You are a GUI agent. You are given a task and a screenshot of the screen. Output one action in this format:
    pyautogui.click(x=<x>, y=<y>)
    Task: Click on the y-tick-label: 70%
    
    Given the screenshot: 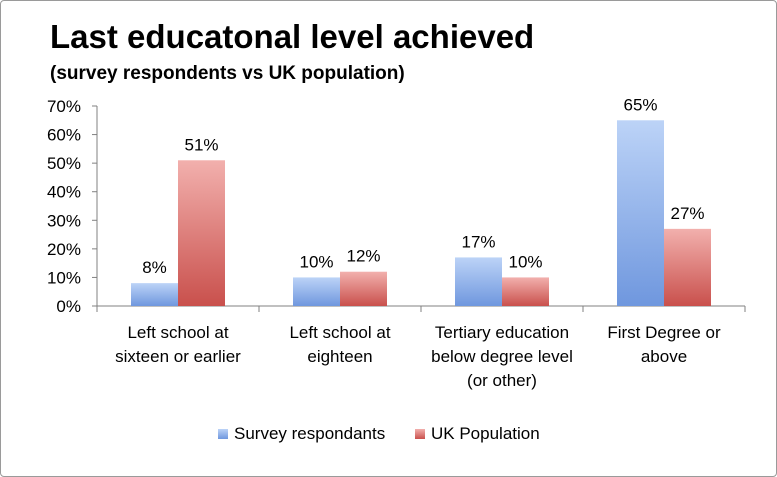 What is the action you would take?
    pyautogui.click(x=64, y=106)
    